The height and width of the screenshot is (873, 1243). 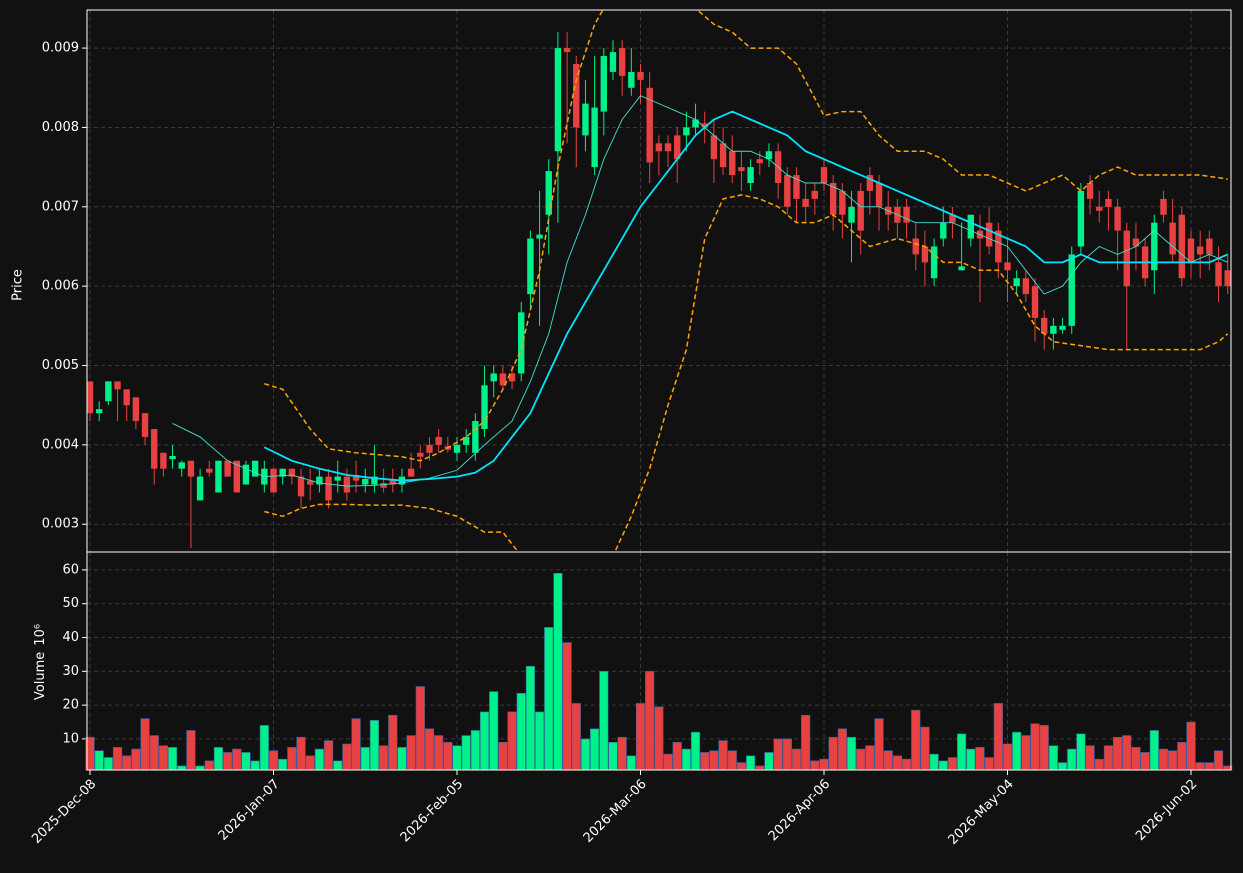 What do you see at coordinates (60, 286) in the screenshot?
I see `y-tick-label: 0.006` at bounding box center [60, 286].